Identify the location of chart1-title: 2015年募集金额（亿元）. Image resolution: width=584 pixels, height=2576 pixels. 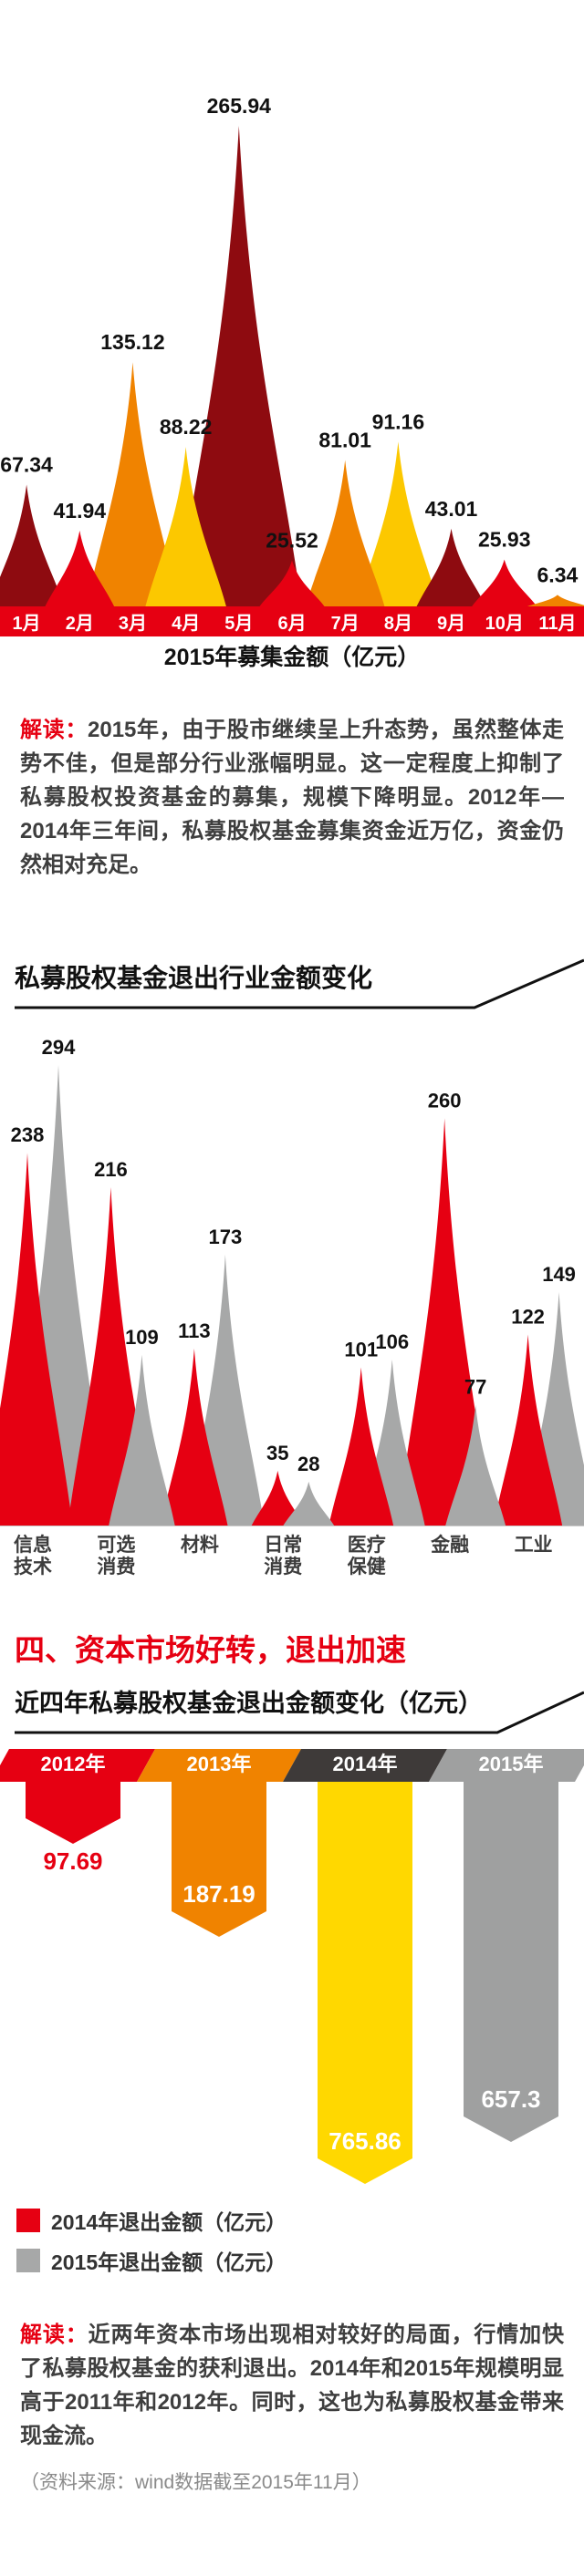
(292, 657).